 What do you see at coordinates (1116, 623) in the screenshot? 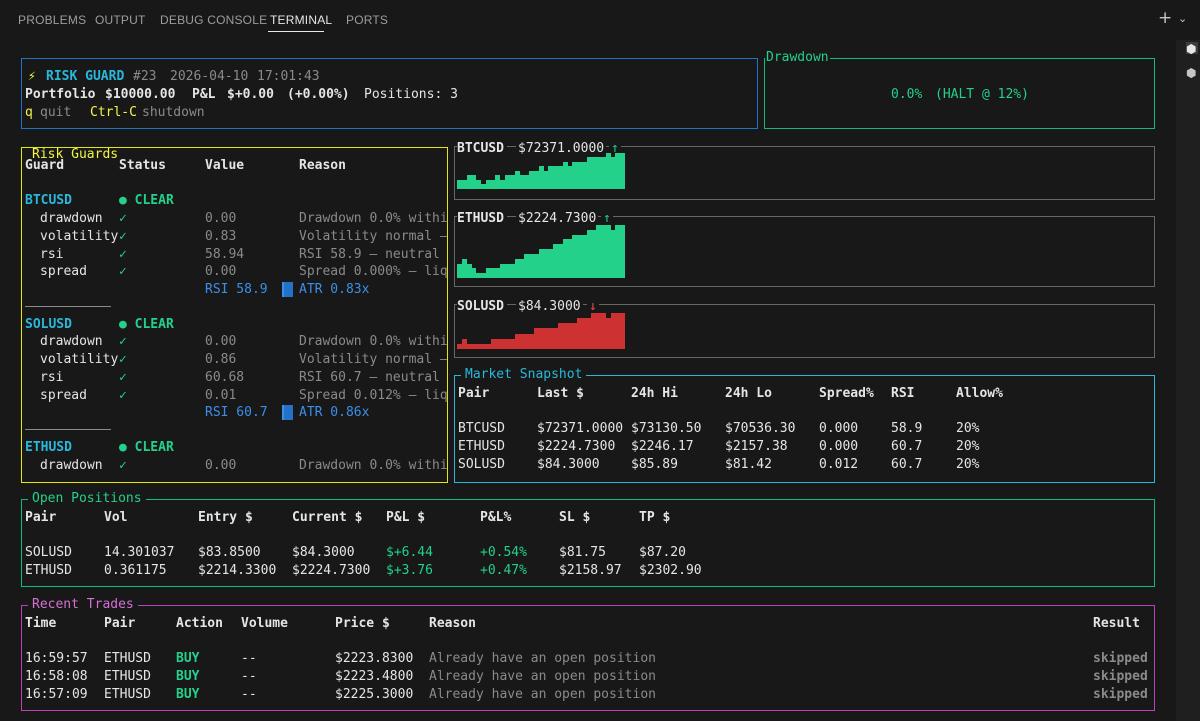
I see `col-result: Result` at bounding box center [1116, 623].